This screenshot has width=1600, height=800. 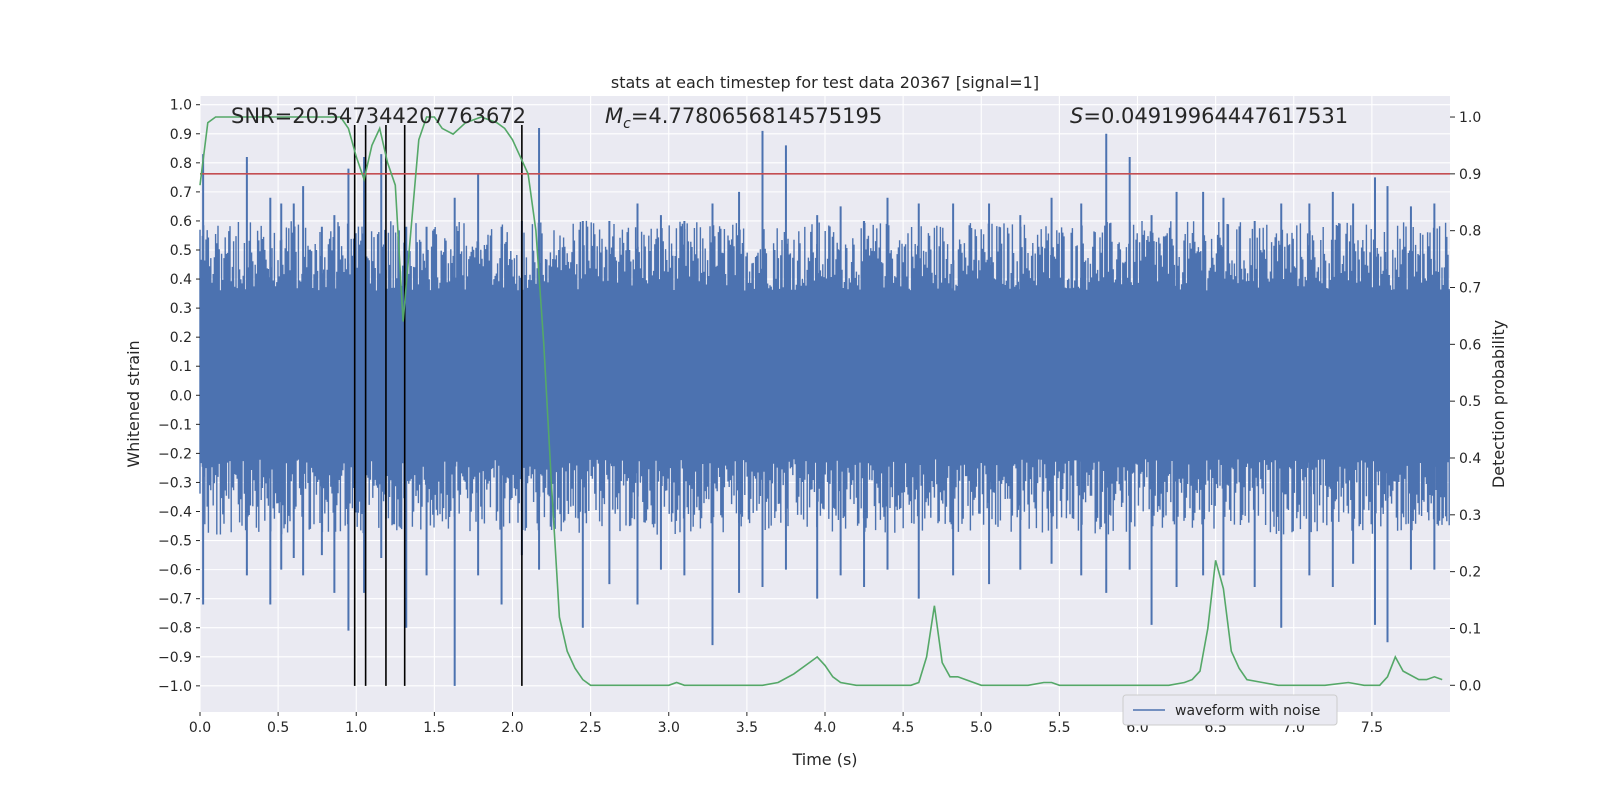 What do you see at coordinates (181, 164) in the screenshot?
I see `y-left-tick-label: 0.8` at bounding box center [181, 164].